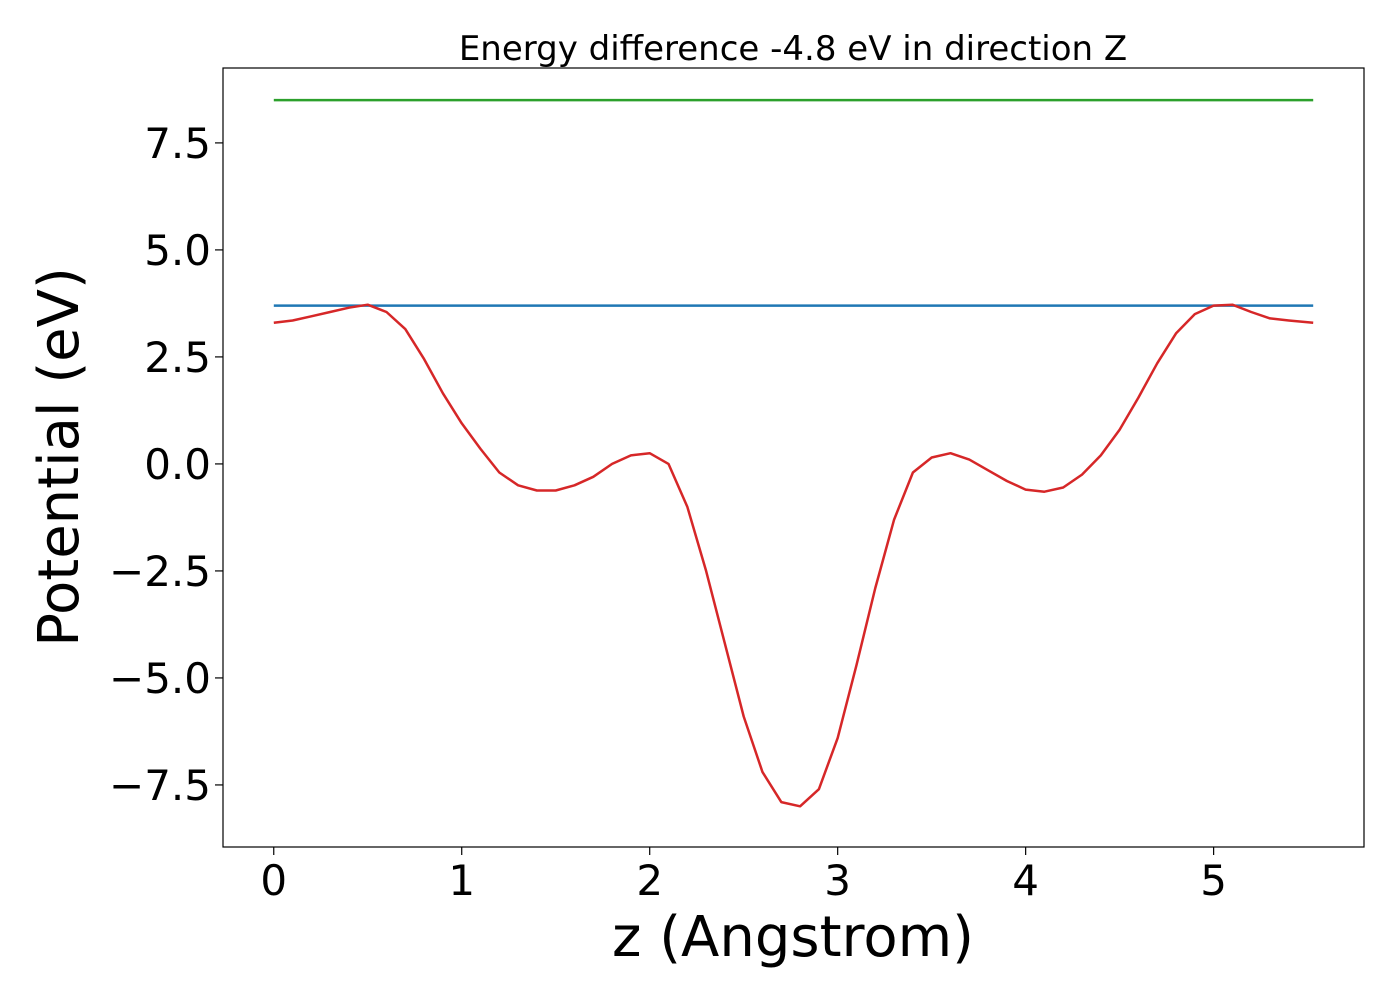  What do you see at coordinates (273, 880) in the screenshot?
I see `x-tick-label: 0` at bounding box center [273, 880].